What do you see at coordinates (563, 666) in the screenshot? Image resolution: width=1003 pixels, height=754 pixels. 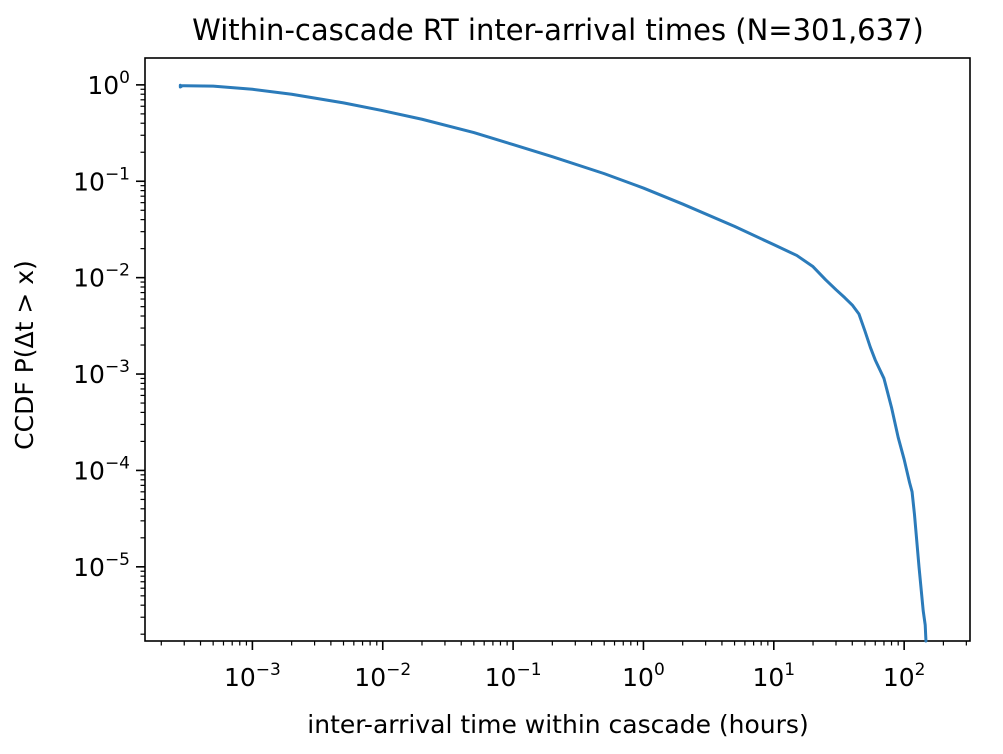 I see `x-axis-ticks: 10⁻³ 10⁻² 10⁻¹ 10⁰ 10¹ 10²` at bounding box center [563, 666].